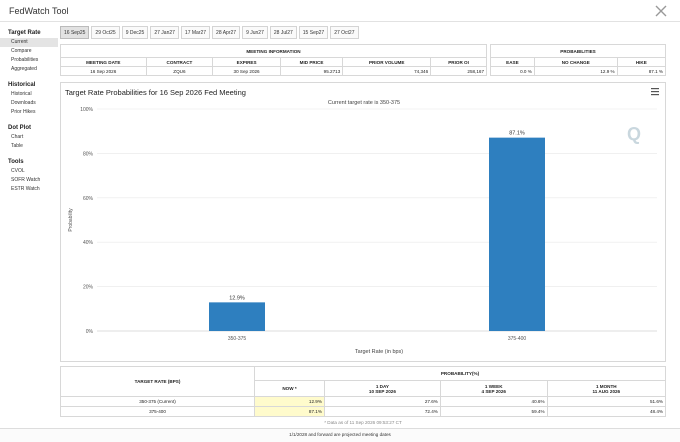 This screenshot has width=680, height=442. I want to click on table-row: 375-400 87.1% 72.4% 59.4% 48.4%, so click(363, 411).